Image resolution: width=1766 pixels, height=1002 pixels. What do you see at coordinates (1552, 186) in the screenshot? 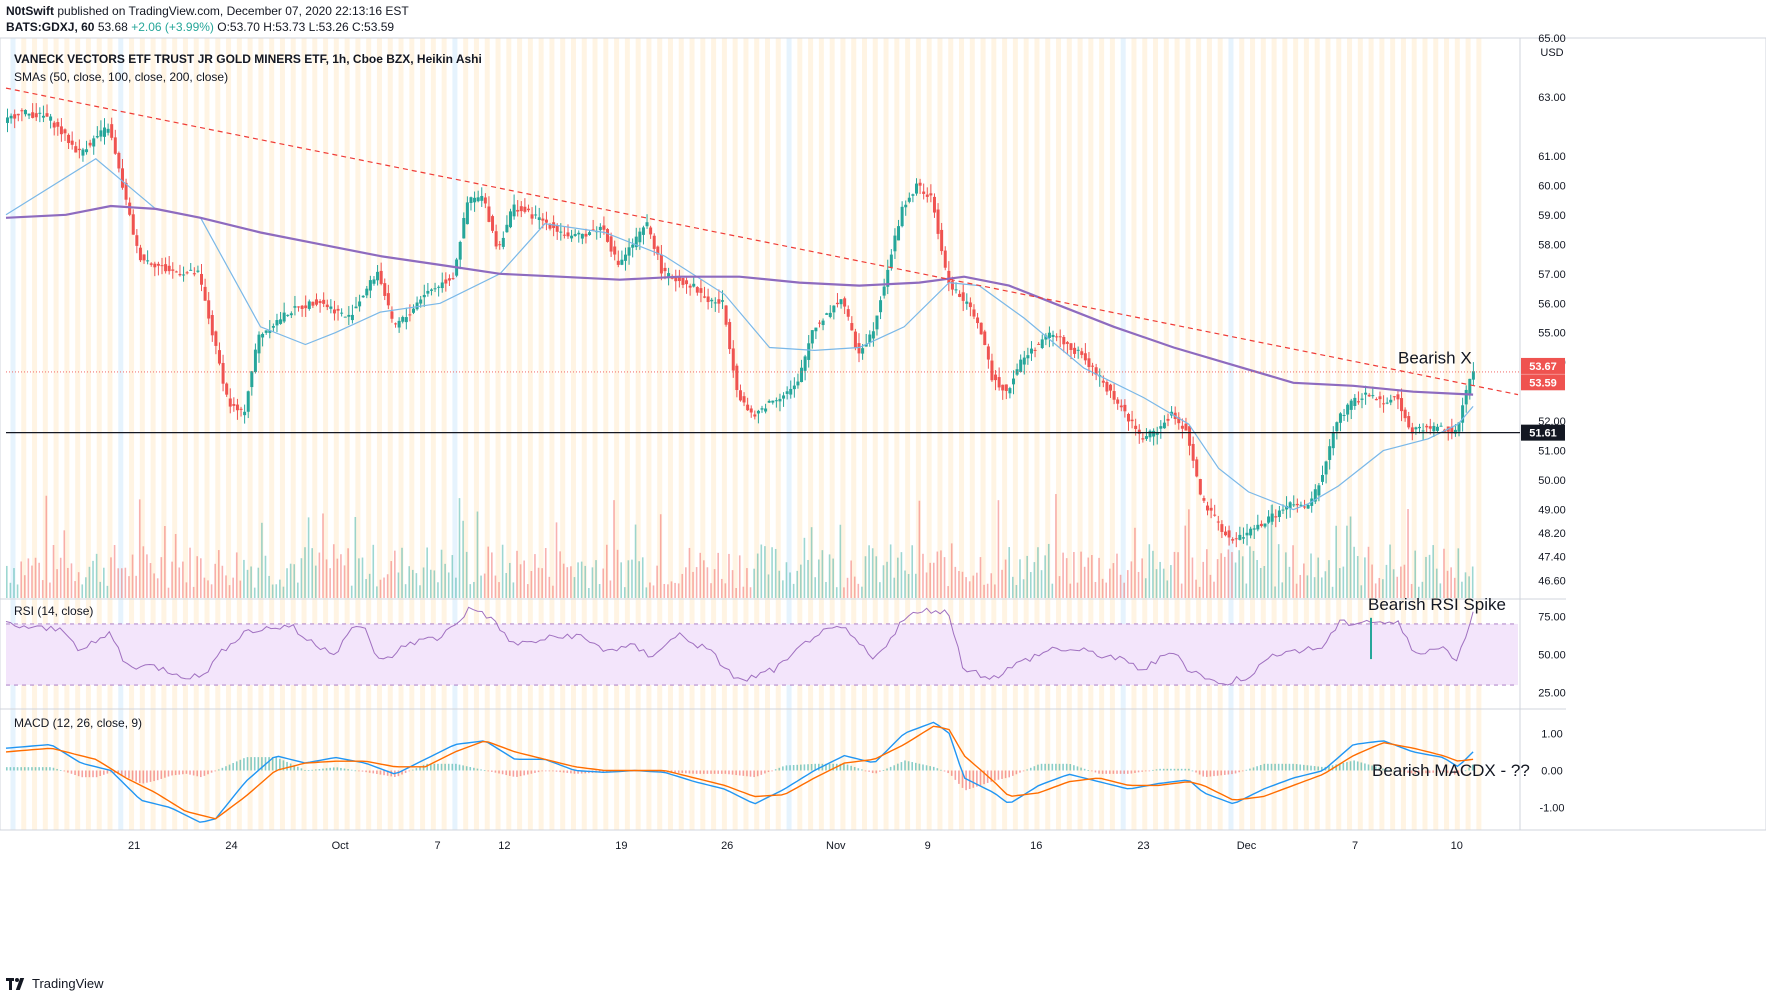
I see `price-tick-label: 60.00` at bounding box center [1552, 186].